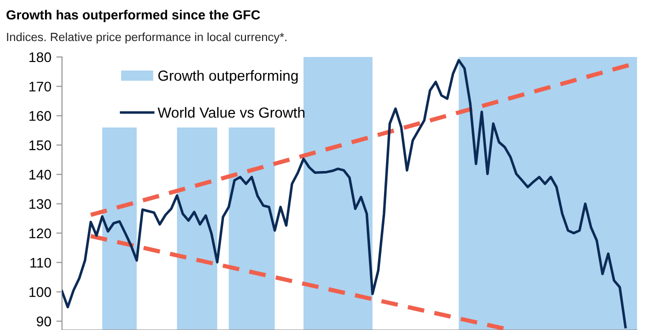  What do you see at coordinates (231, 112) in the screenshot?
I see `legend-label: World Value vs Growth` at bounding box center [231, 112].